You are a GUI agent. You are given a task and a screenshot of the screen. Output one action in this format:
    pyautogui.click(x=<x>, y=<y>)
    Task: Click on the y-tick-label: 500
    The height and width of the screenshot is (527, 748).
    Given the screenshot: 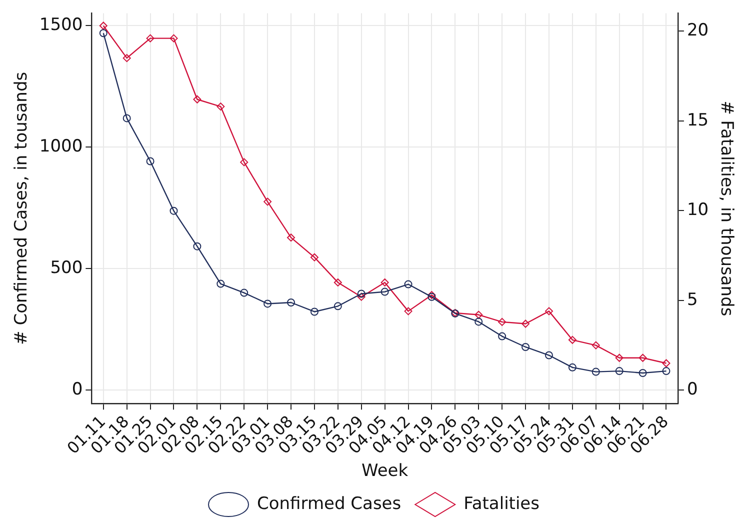 What is the action you would take?
    pyautogui.click(x=66, y=268)
    